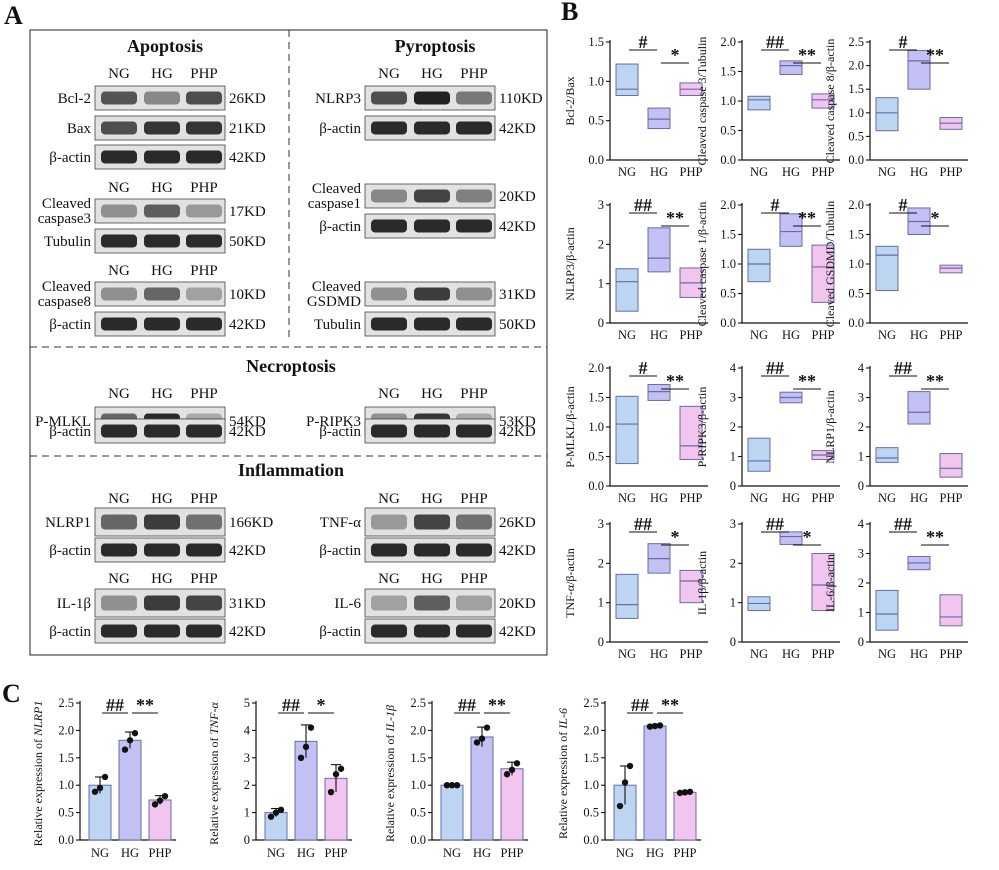 This screenshot has height=870, width=999. Describe the element at coordinates (702, 101) in the screenshot. I see `y-axis-label: Cleaved caspase 3/Tubulin` at that location.